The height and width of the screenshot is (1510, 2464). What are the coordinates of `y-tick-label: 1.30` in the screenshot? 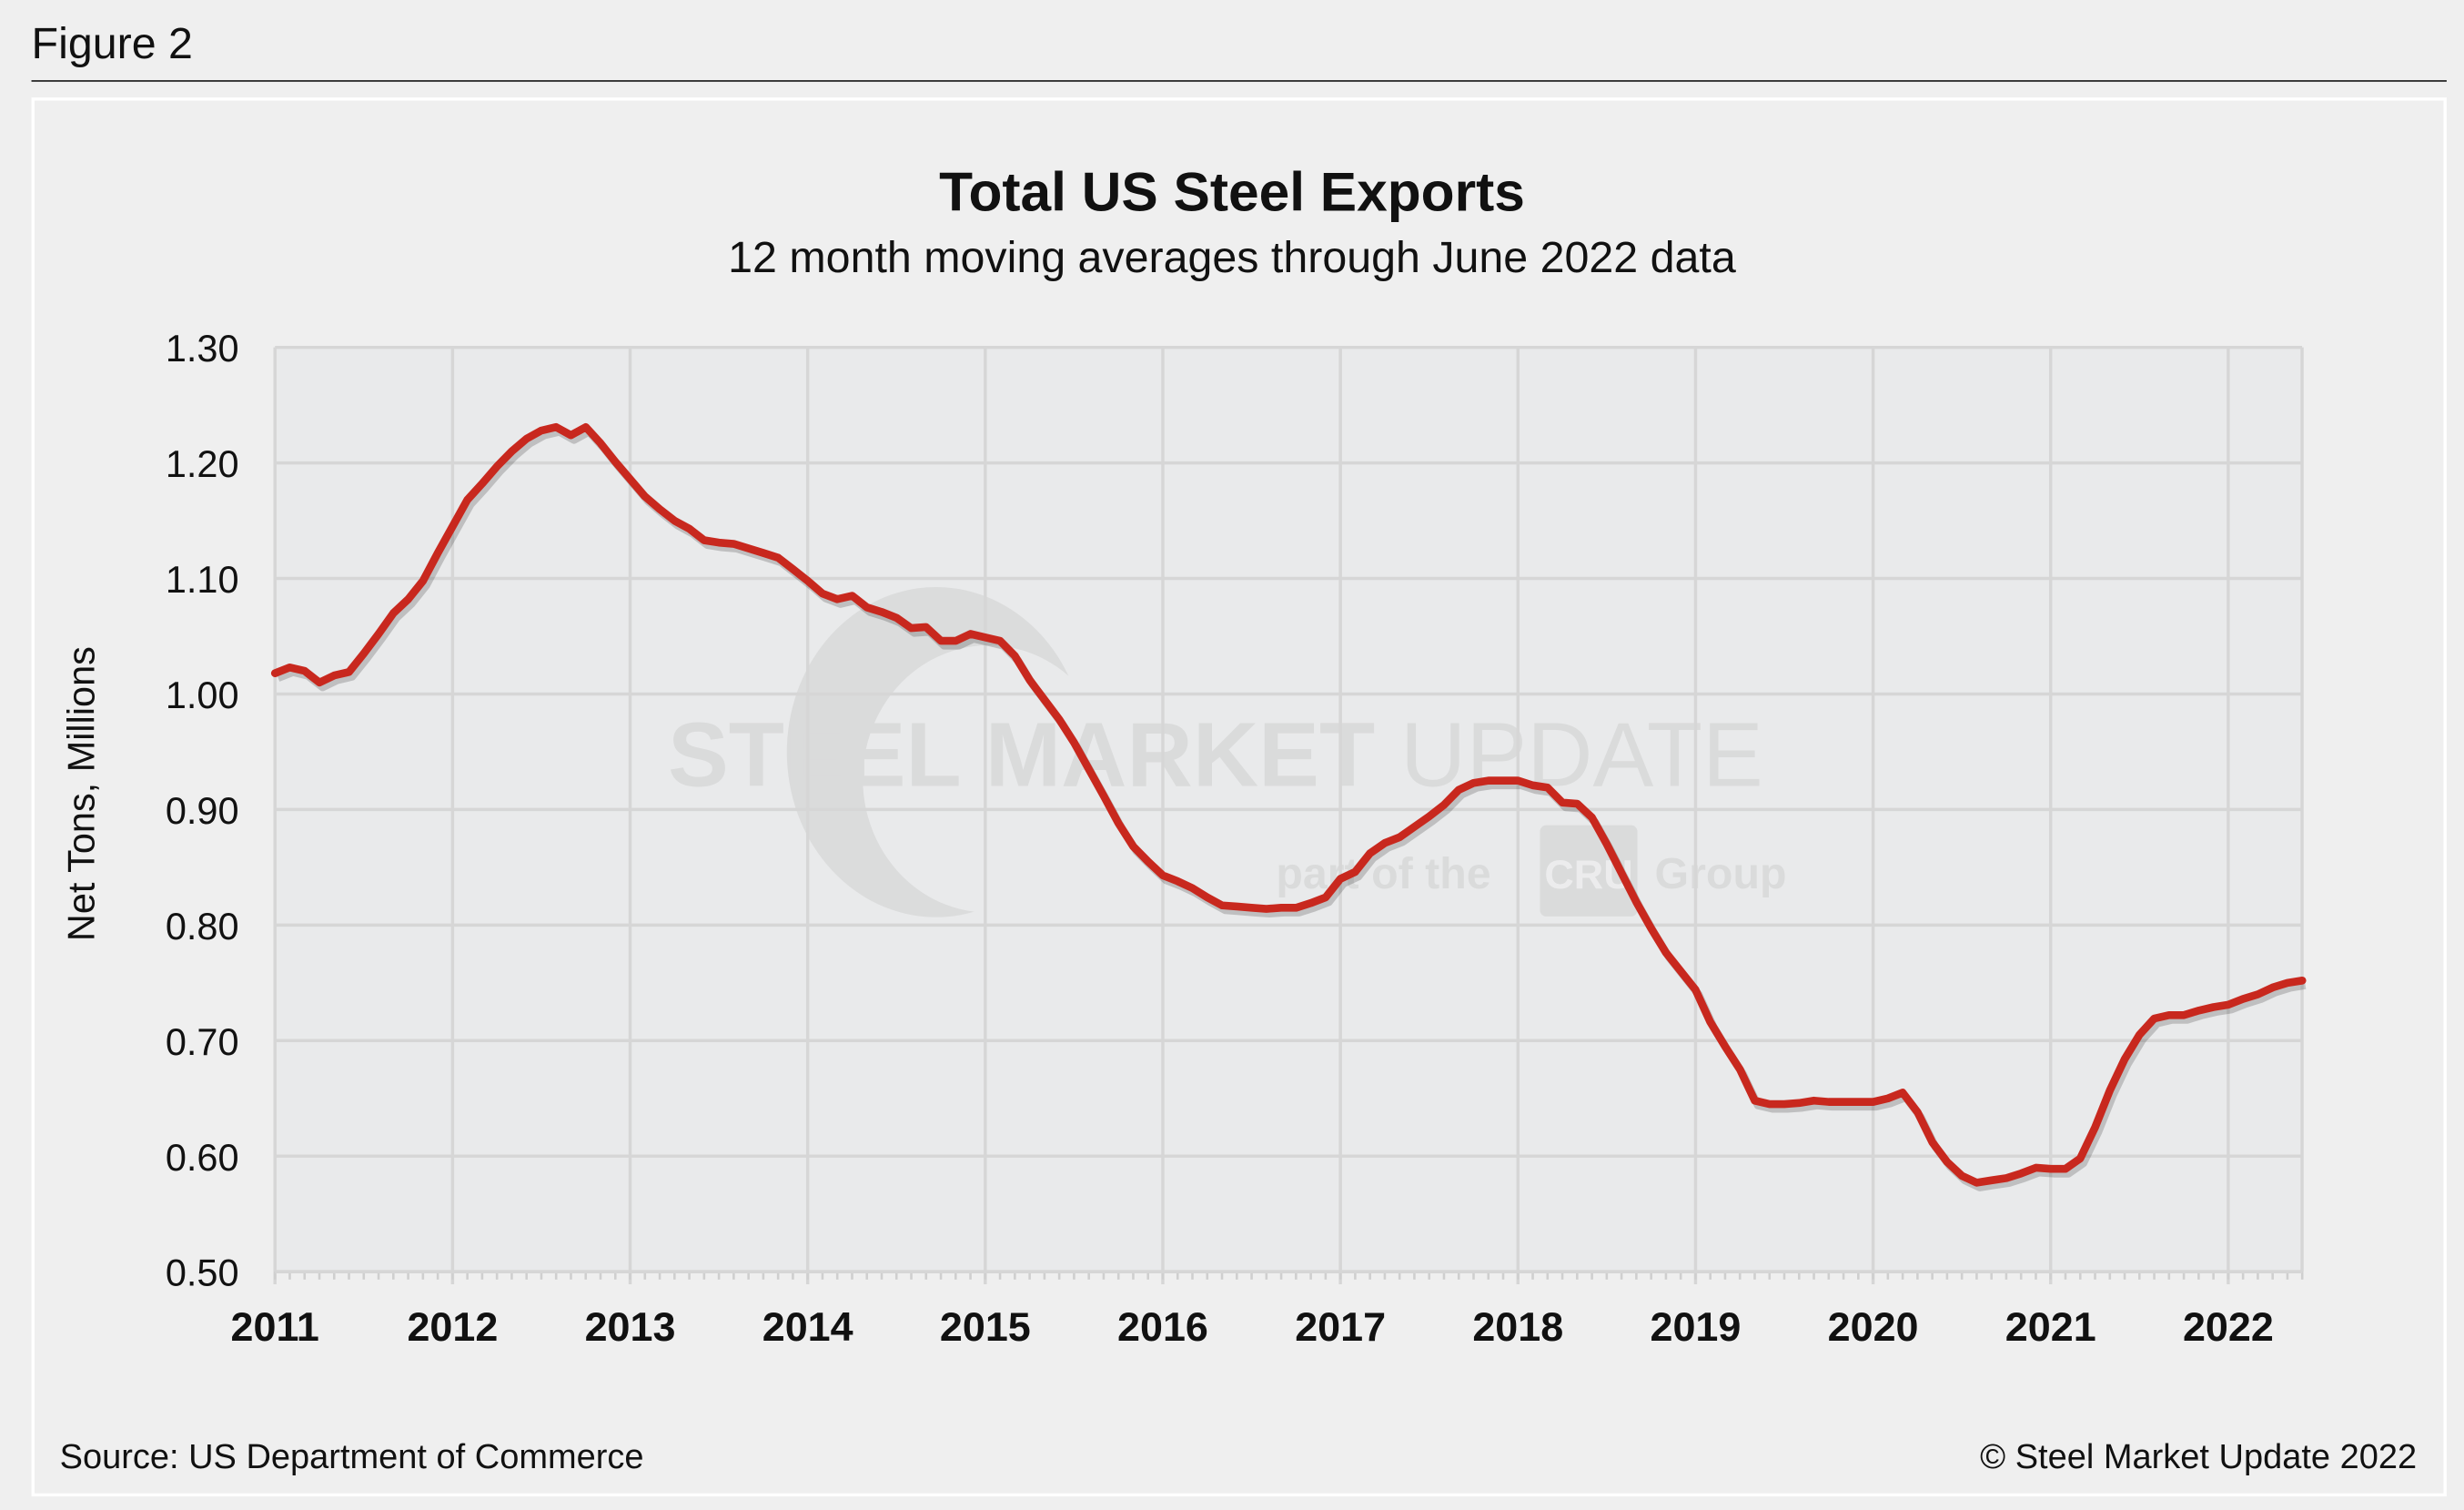 It's located at (202, 349).